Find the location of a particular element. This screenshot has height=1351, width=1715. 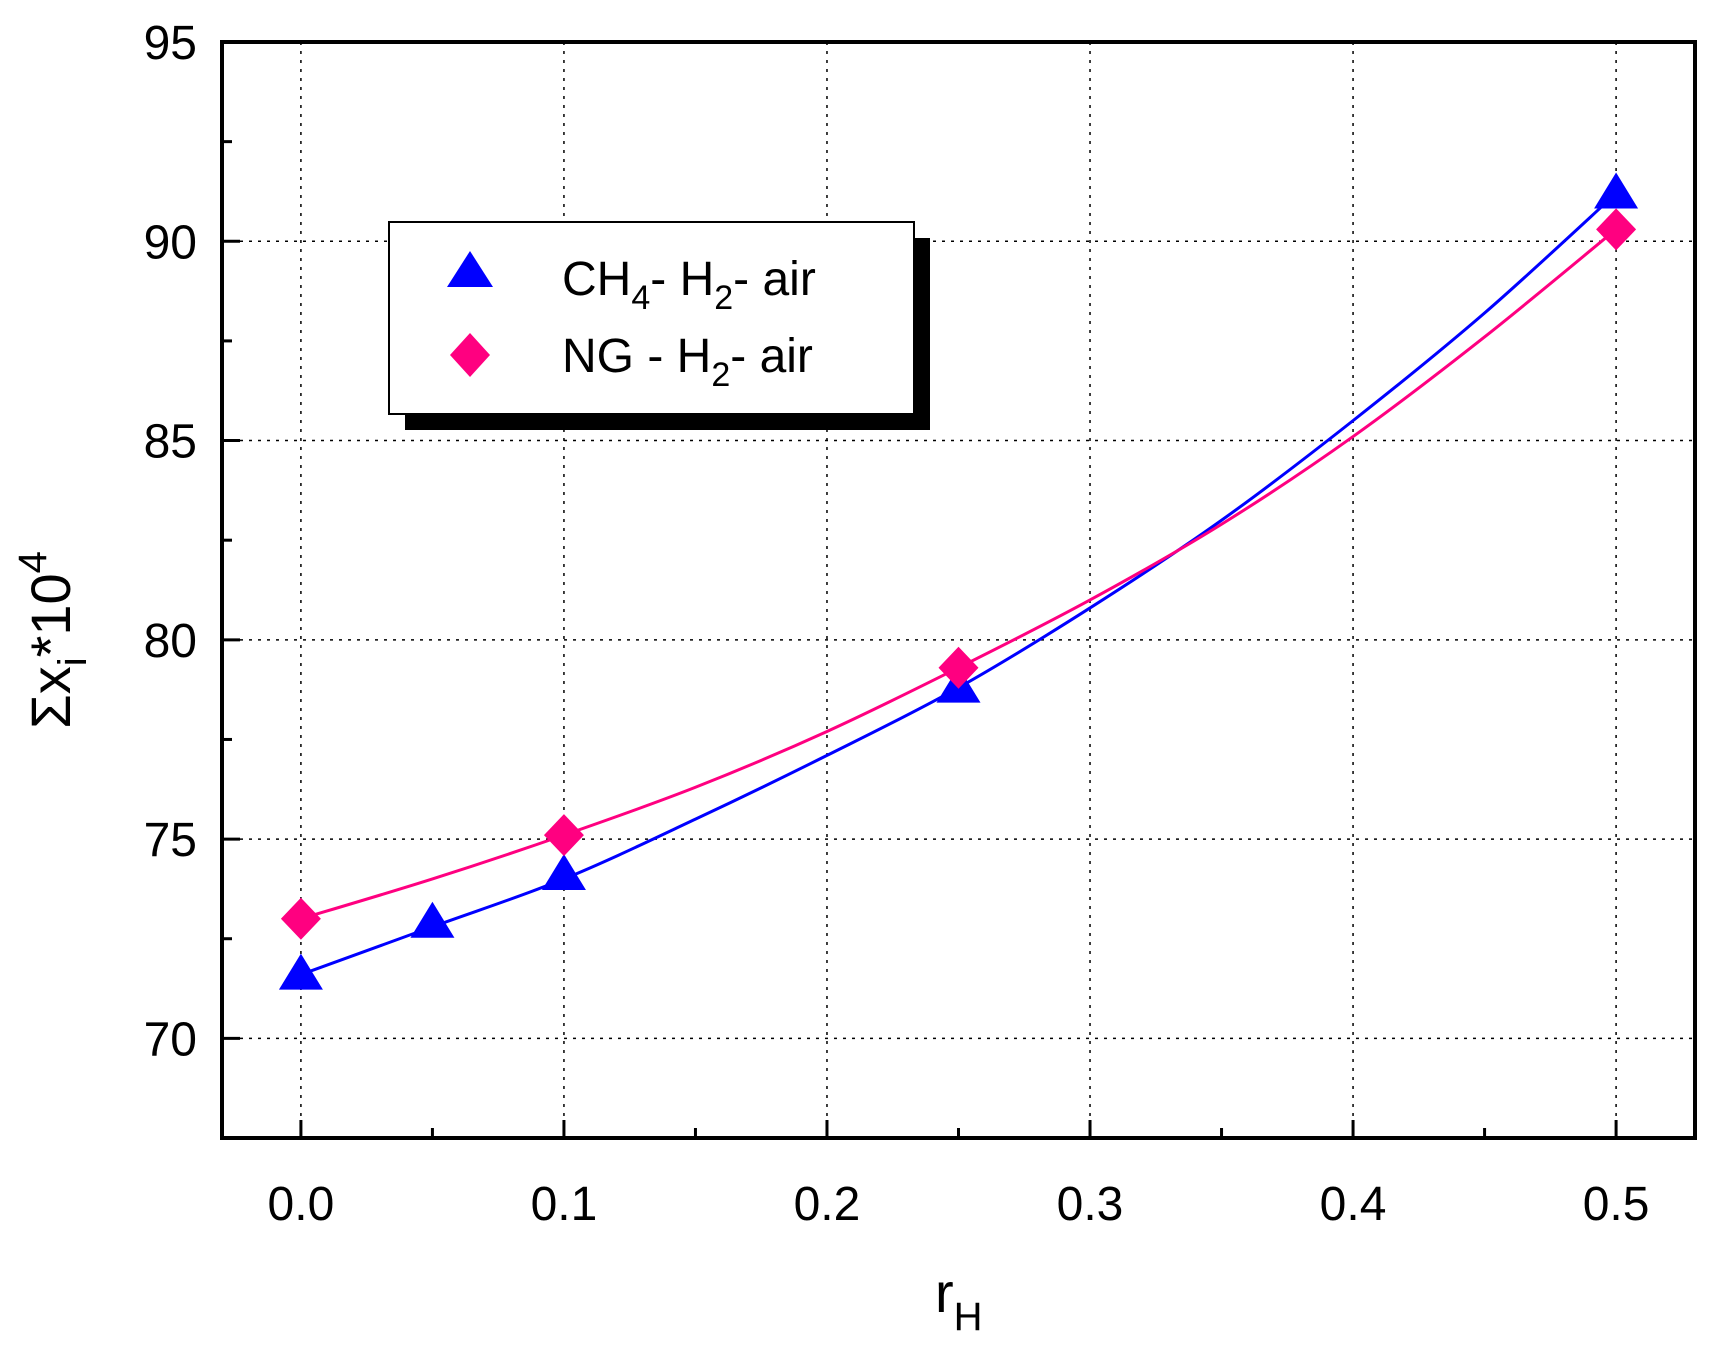

y-tick-label: 70 is located at coordinates (170, 1039).